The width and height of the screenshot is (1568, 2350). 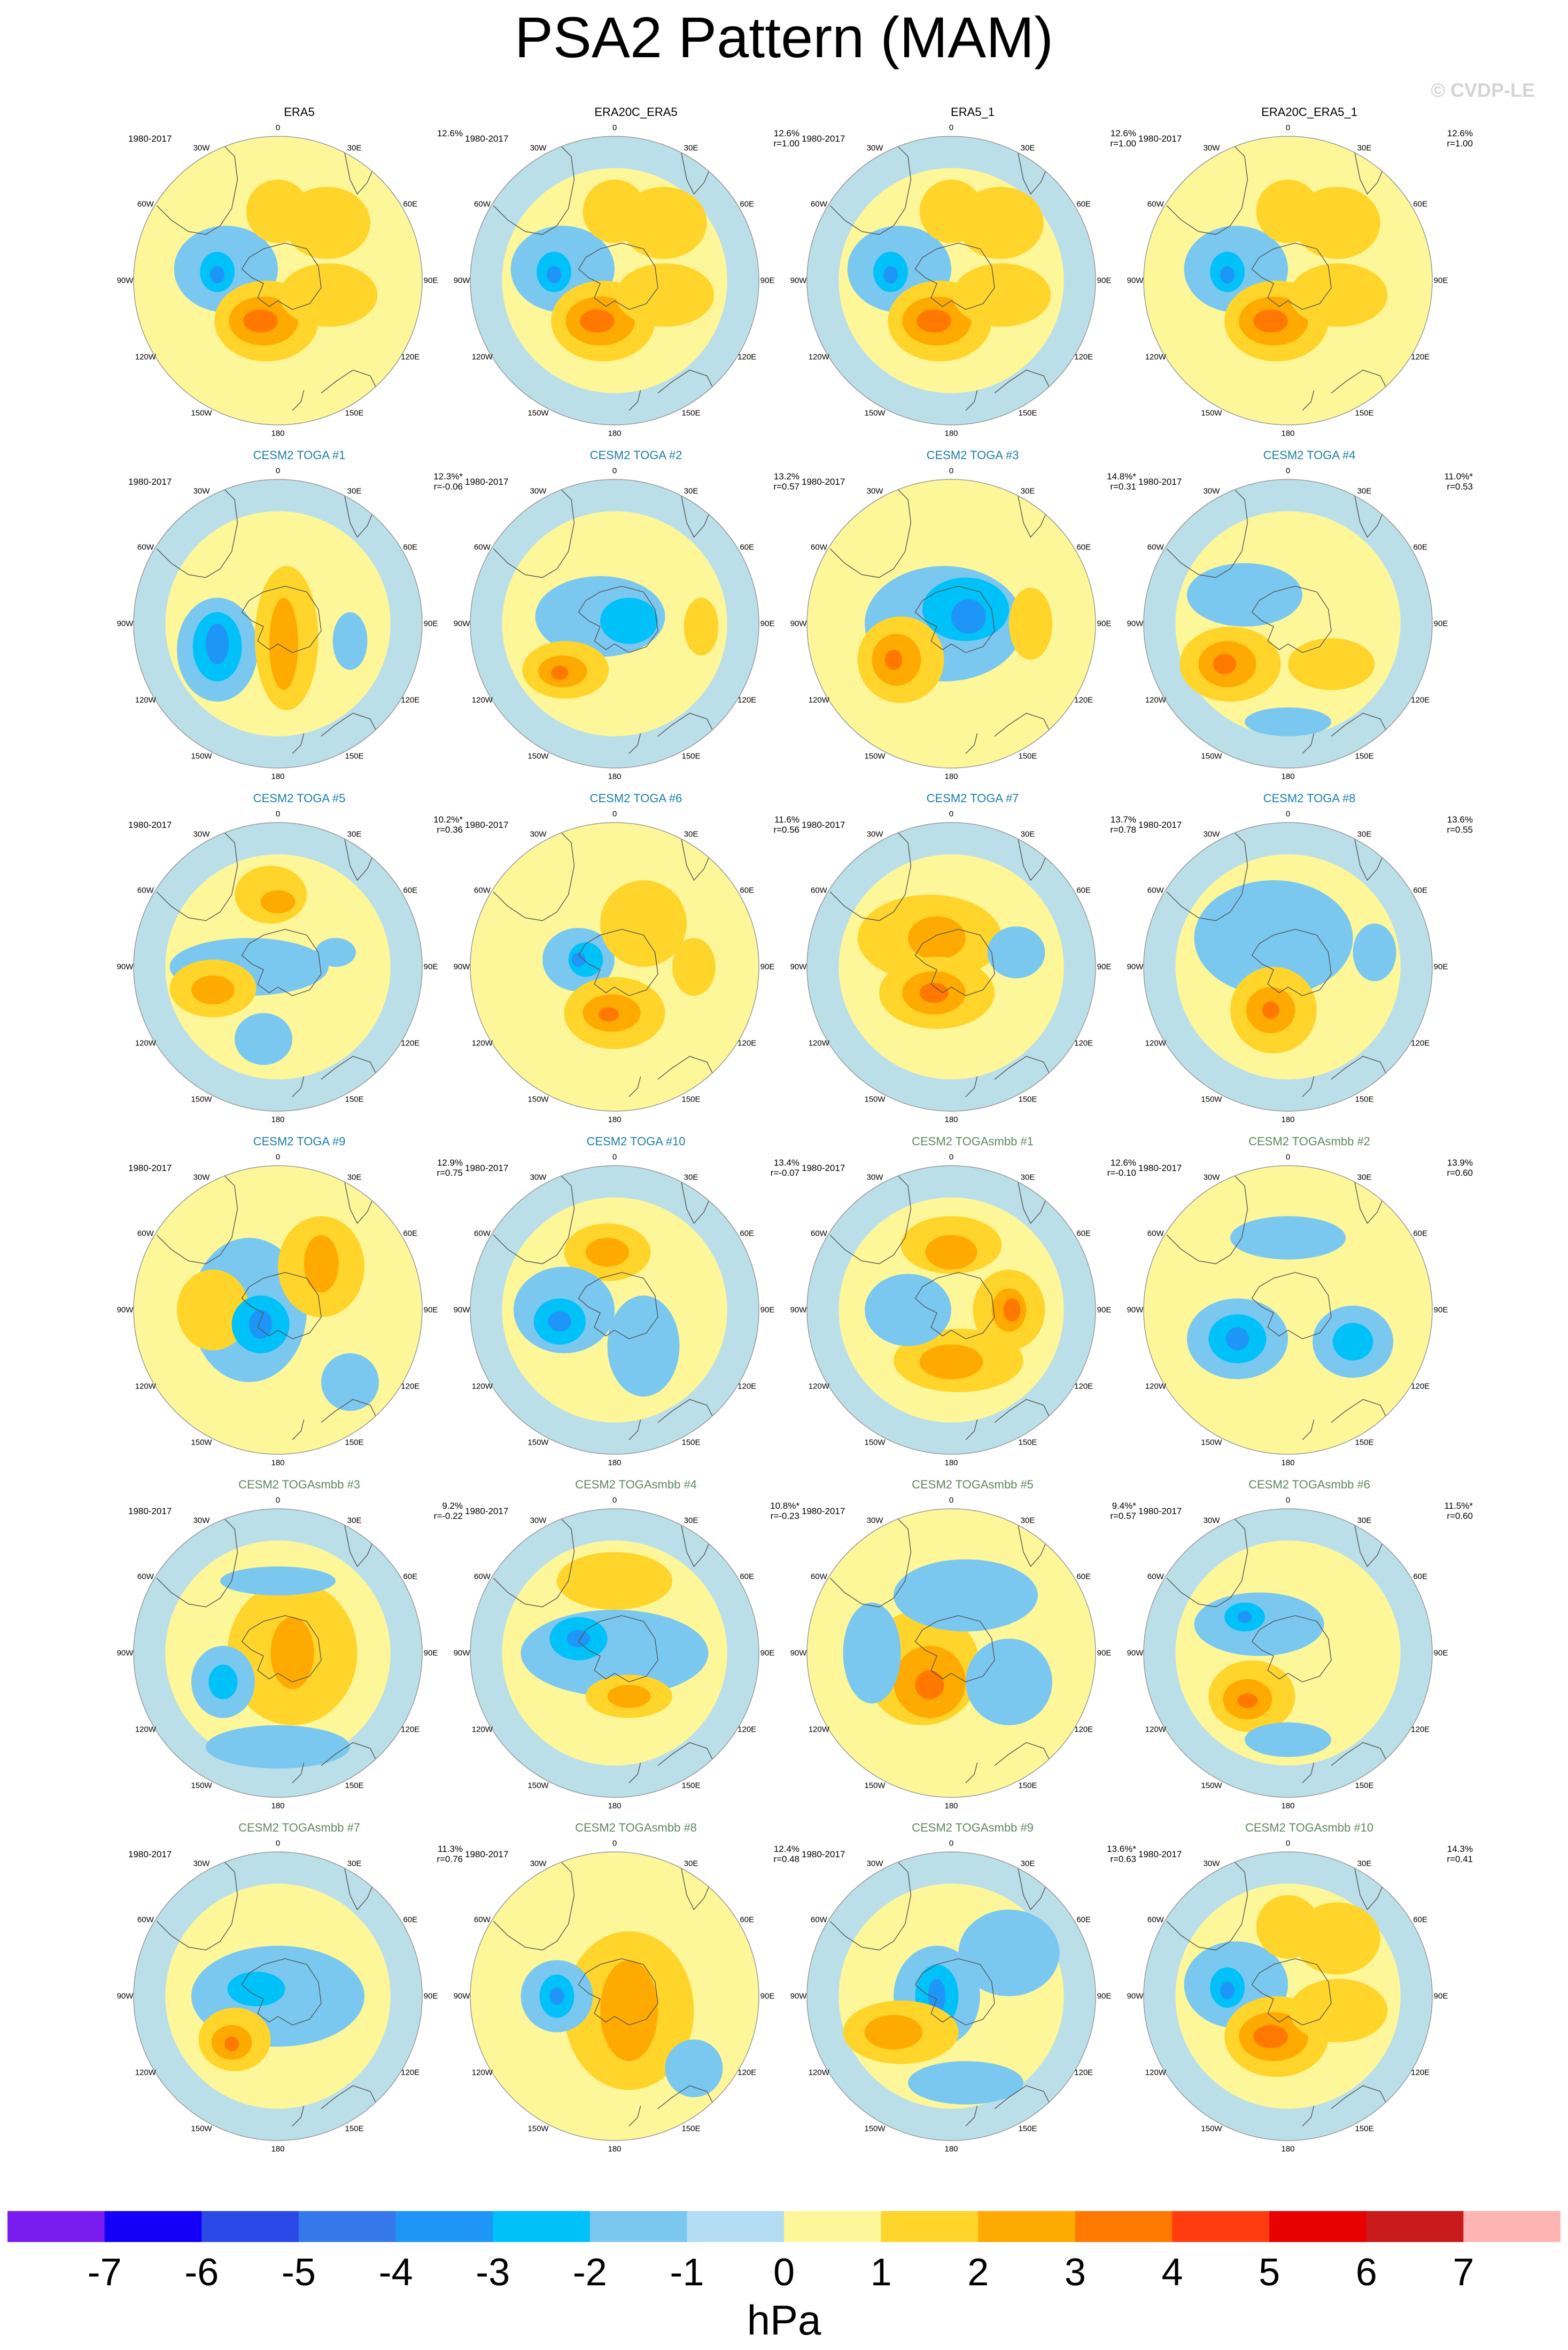 I want to click on panel-stats-label: 9.2% r=-0.22, so click(x=448, y=1511).